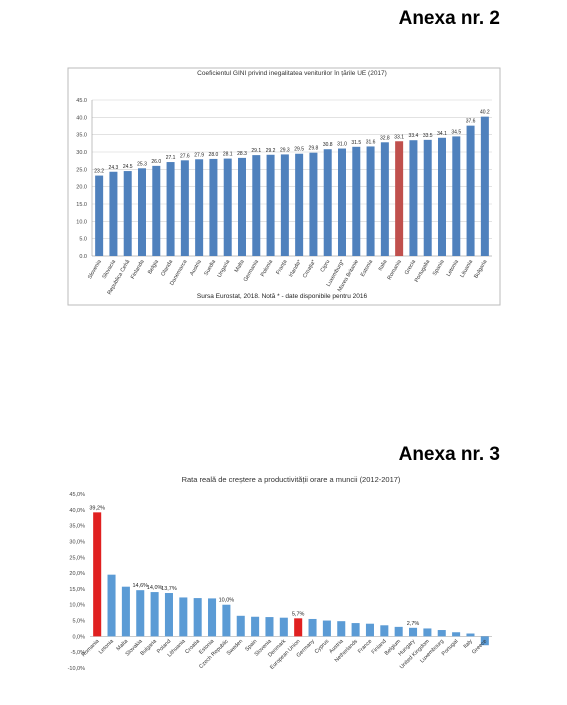 The image size is (567, 705). What do you see at coordinates (214, 155) in the screenshot?
I see `data-label: 28.0` at bounding box center [214, 155].